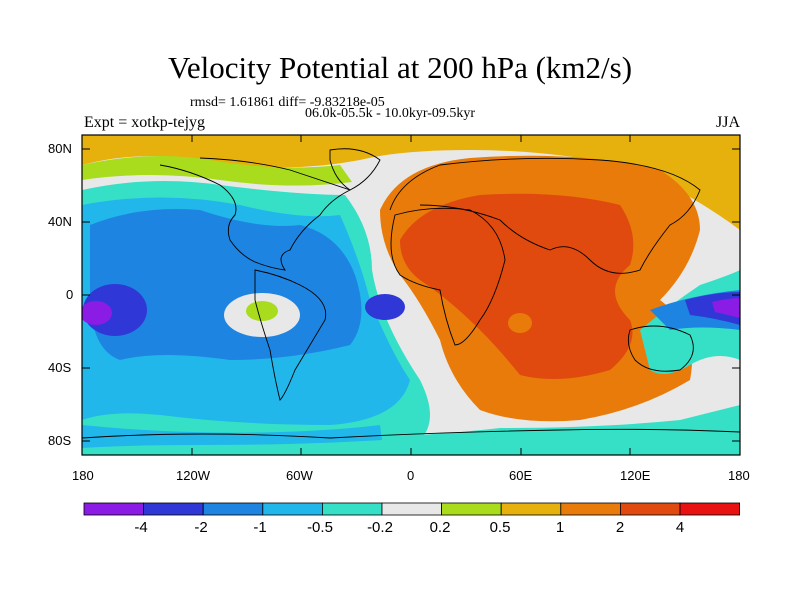 This screenshot has height=600, width=800. Describe the element at coordinates (520, 323) in the screenshot. I see `region-orange-small` at that location.